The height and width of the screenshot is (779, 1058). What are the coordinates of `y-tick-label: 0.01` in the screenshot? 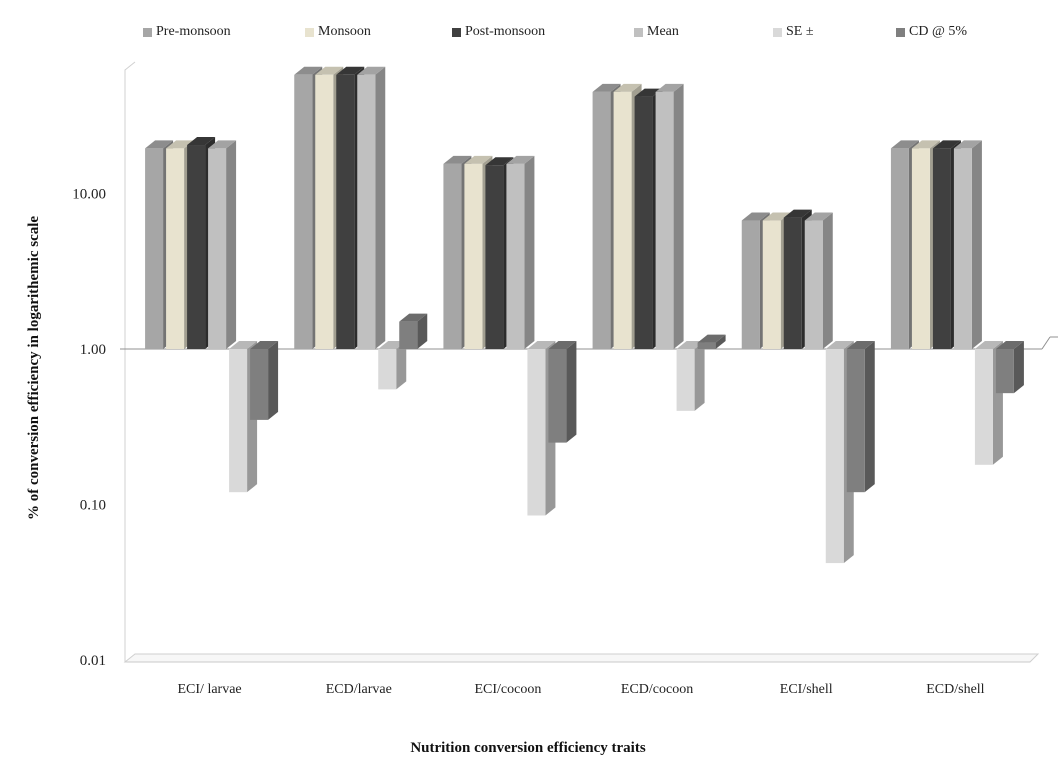 It's located at (93, 661).